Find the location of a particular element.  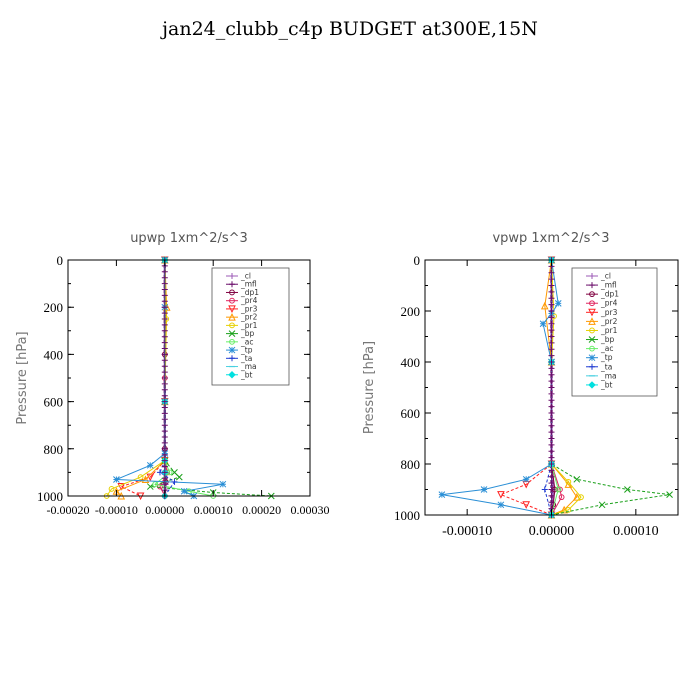

legend-item-pr2: _pr2 is located at coordinates (242, 317).